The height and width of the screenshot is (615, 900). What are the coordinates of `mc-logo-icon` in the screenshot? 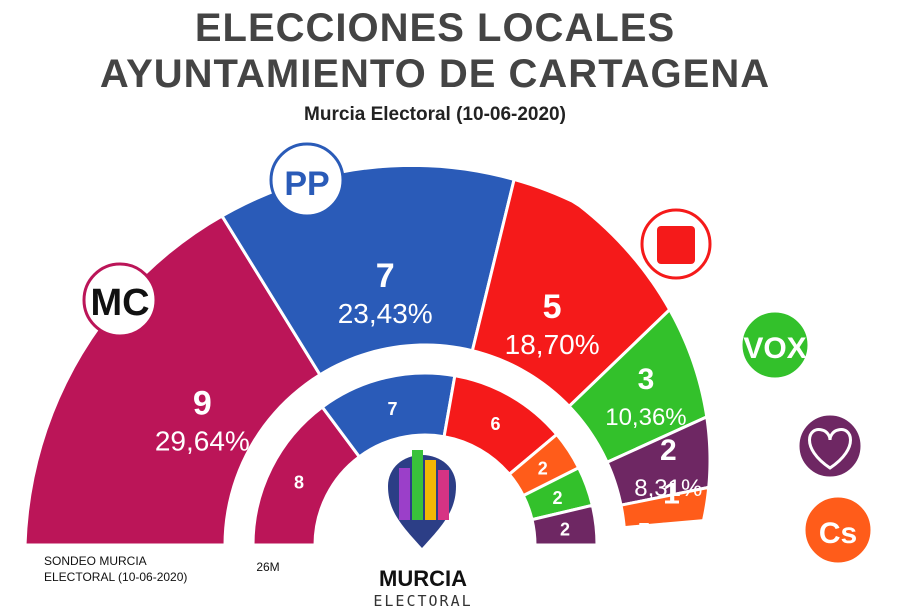 It's located at (120, 300).